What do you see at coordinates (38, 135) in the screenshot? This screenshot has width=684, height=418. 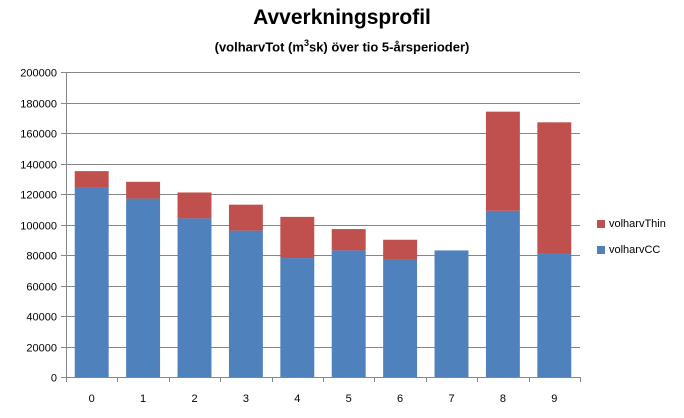 I see `y-tick-label: 160000` at bounding box center [38, 135].